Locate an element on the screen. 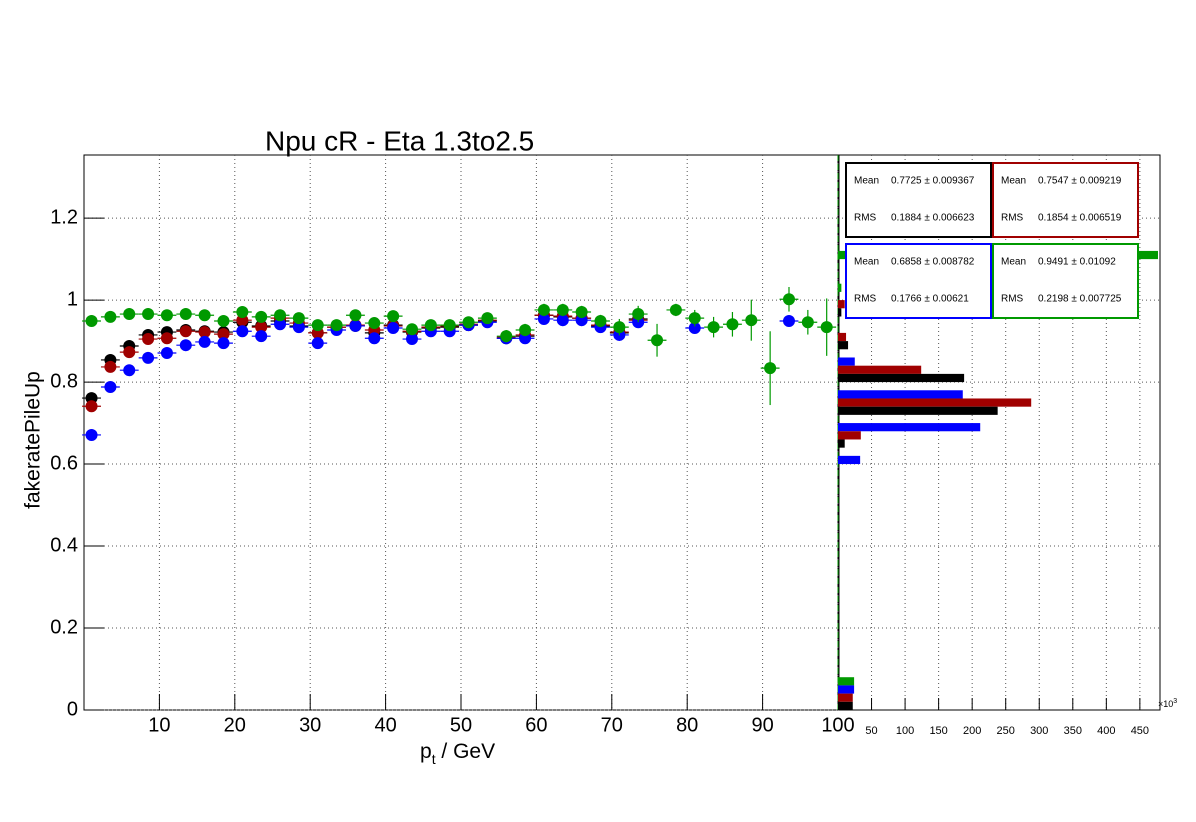 The height and width of the screenshot is (822, 1196). x-axis-label: pt / GeV is located at coordinates (457, 753).